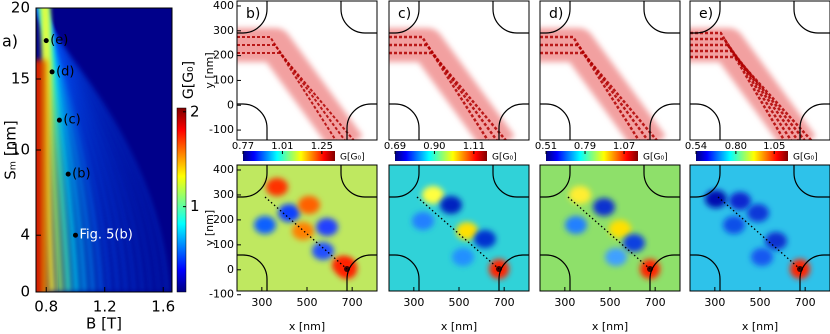  I want to click on current-map: d), so click(610, 70).